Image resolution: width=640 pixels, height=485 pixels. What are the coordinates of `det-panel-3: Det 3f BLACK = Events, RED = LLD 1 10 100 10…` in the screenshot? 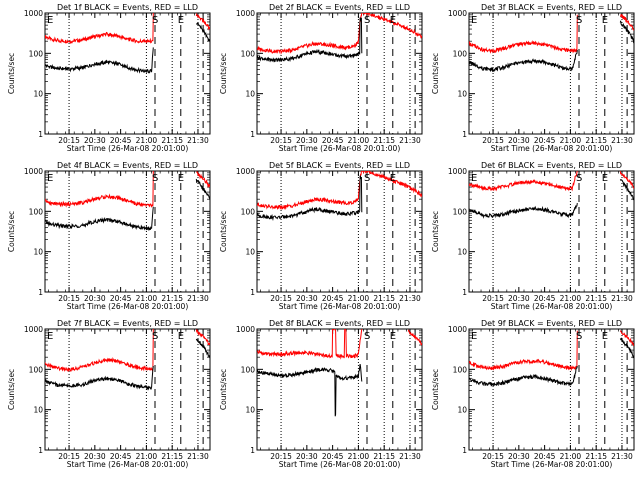 It's located at (533, 78).